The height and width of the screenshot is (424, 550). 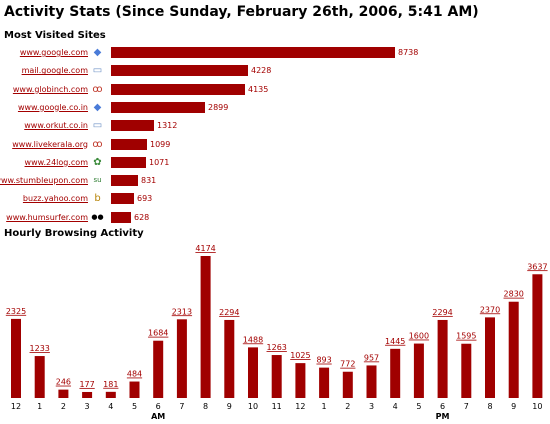 What do you see at coordinates (167, 126) in the screenshot?
I see `site-visits-count: 1312` at bounding box center [167, 126].